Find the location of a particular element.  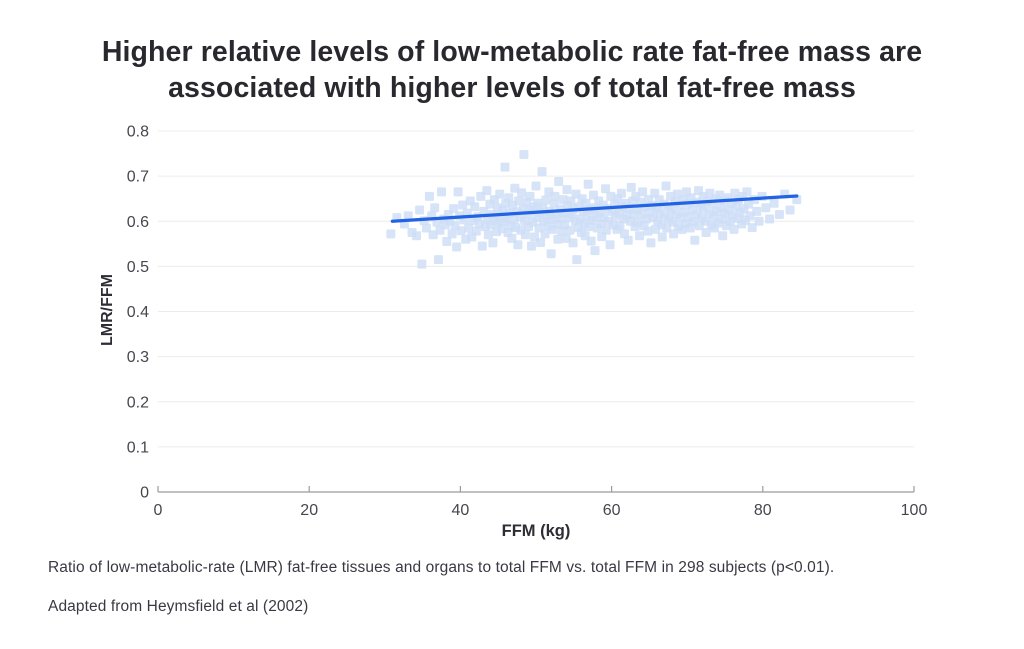

x-axis-label: FFM (kg) is located at coordinates (536, 531).